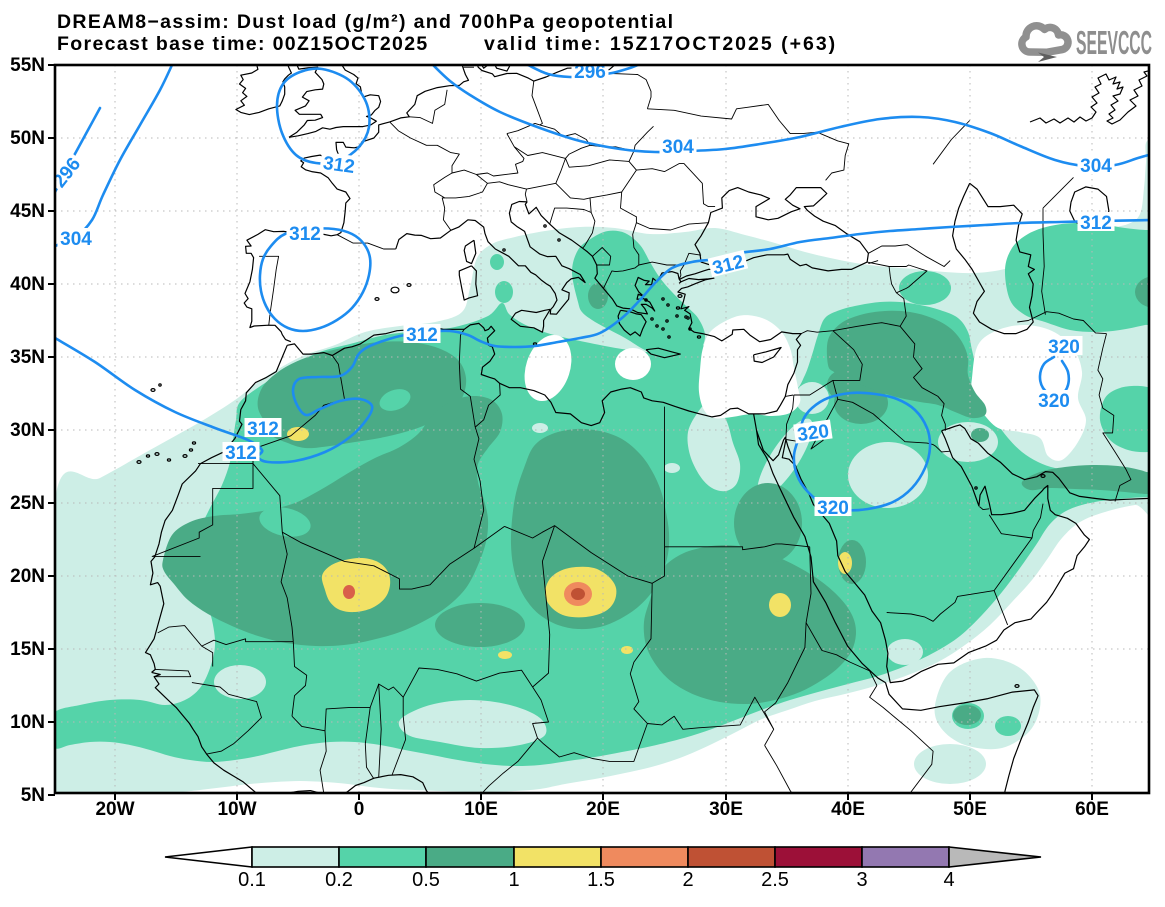  I want to click on svg-text: 10N, so click(27, 722).